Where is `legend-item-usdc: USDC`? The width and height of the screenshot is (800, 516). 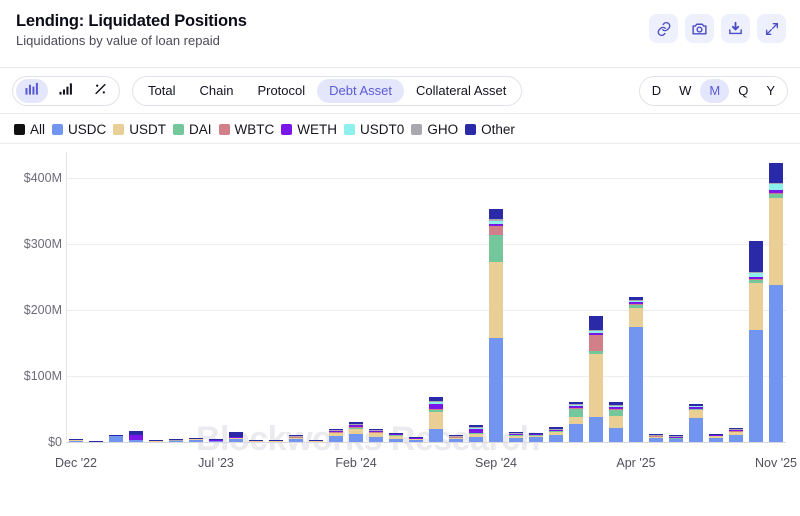 legend-item-usdc: USDC is located at coordinates (79, 129).